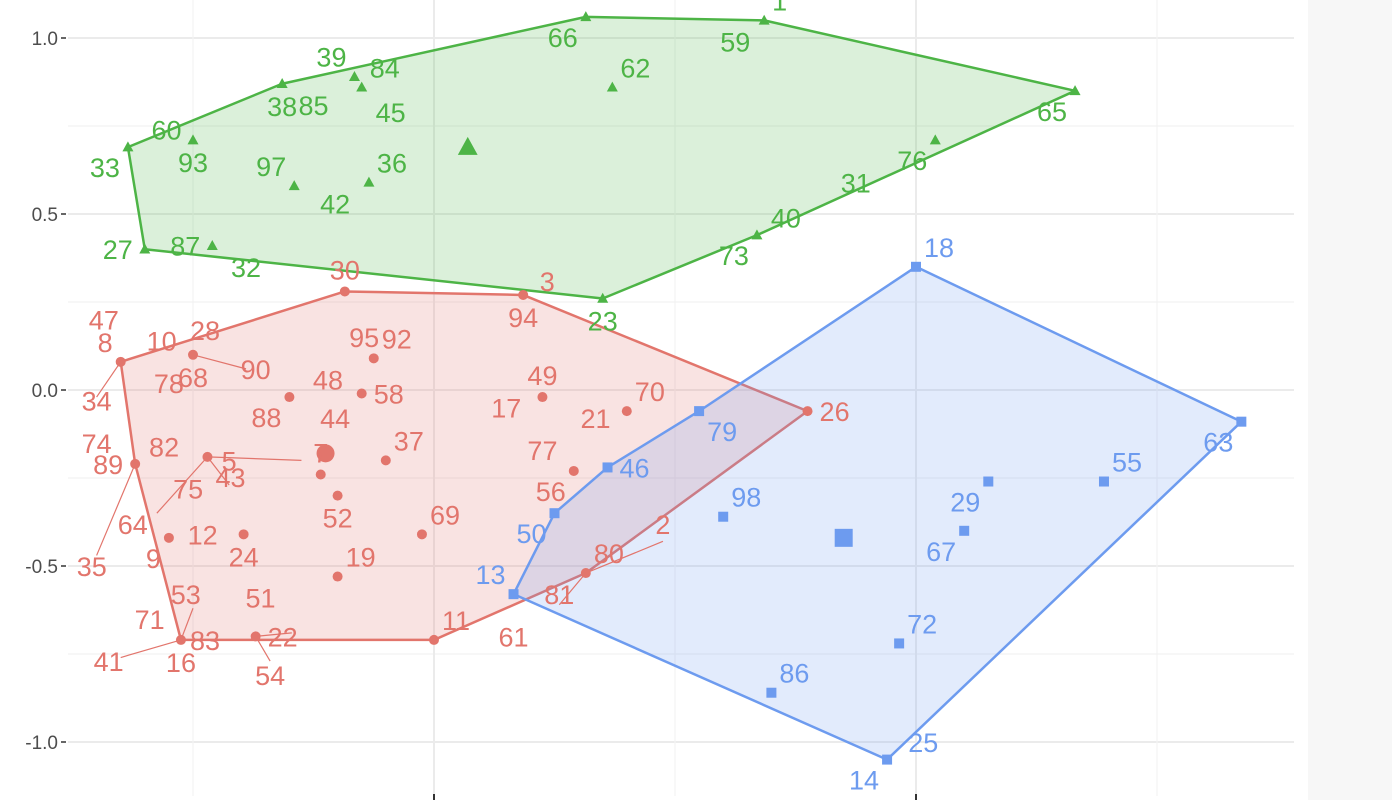 This screenshot has height=800, width=1392. What do you see at coordinates (559, 595) in the screenshot?
I see `point-label-81: 81` at bounding box center [559, 595].